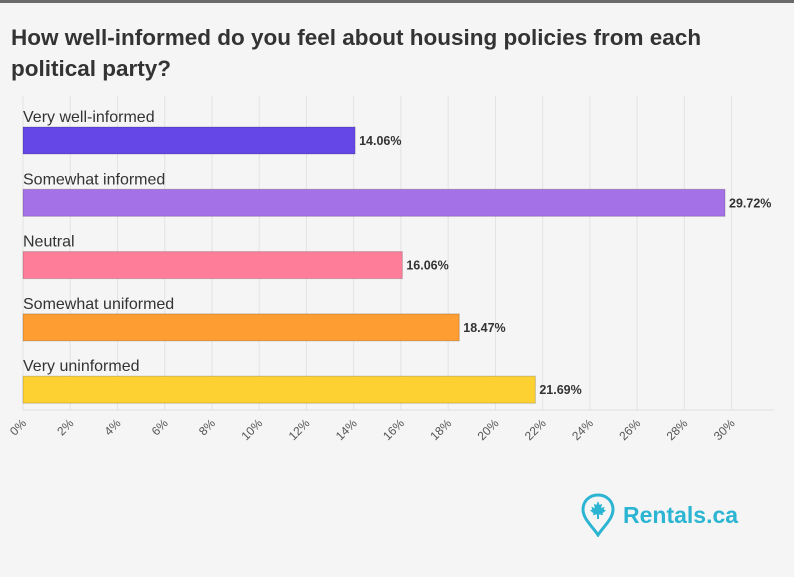 Image resolution: width=794 pixels, height=577 pixels. Describe the element at coordinates (207, 427) in the screenshot. I see `x-tick-label: 8%` at that location.